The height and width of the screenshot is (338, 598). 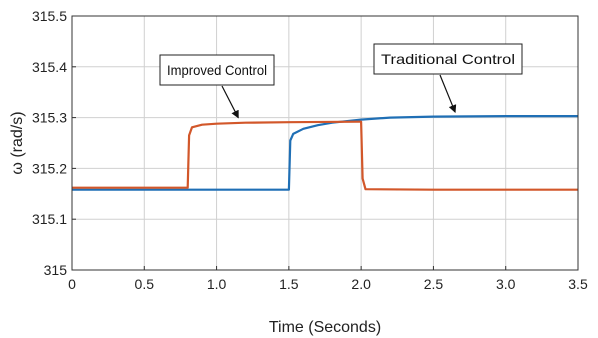 What do you see at coordinates (49, 16) in the screenshot?
I see `y-tick-label: 315.5` at bounding box center [49, 16].